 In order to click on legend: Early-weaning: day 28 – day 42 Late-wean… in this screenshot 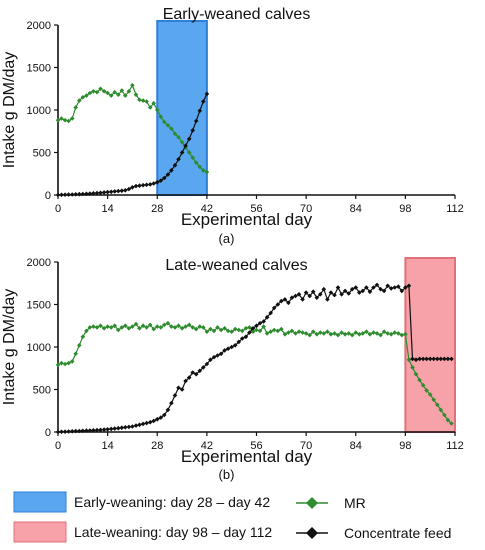, I will do `click(232, 517)`.